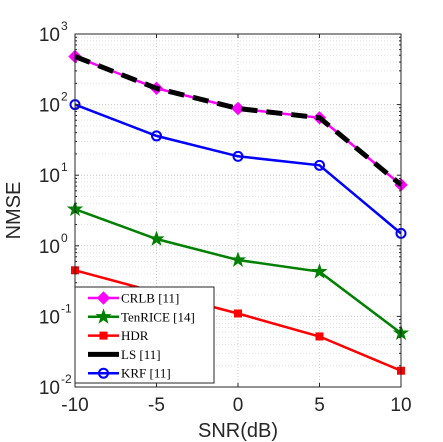  What do you see at coordinates (66, 308) in the screenshot?
I see `y-tick-exponent: -1` at bounding box center [66, 308].